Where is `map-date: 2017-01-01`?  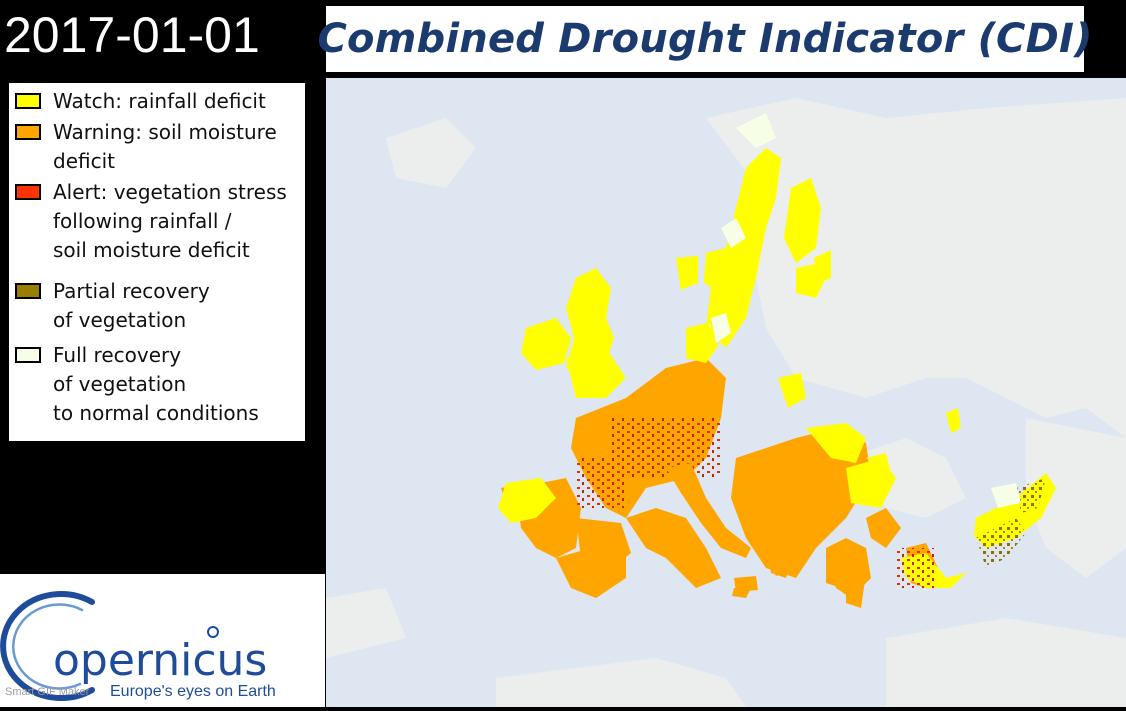
map-date: 2017-01-01 is located at coordinates (132, 35).